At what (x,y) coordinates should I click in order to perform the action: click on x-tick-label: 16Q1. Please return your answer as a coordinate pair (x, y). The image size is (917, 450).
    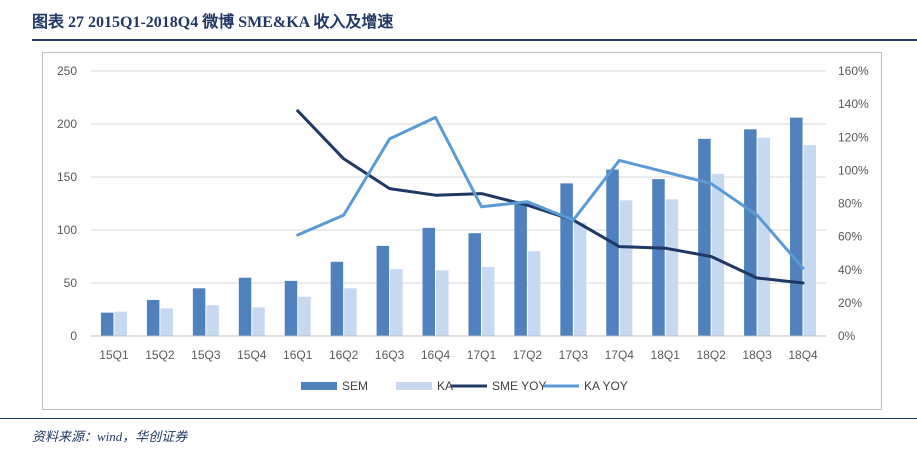
    Looking at the image, I should click on (298, 355).